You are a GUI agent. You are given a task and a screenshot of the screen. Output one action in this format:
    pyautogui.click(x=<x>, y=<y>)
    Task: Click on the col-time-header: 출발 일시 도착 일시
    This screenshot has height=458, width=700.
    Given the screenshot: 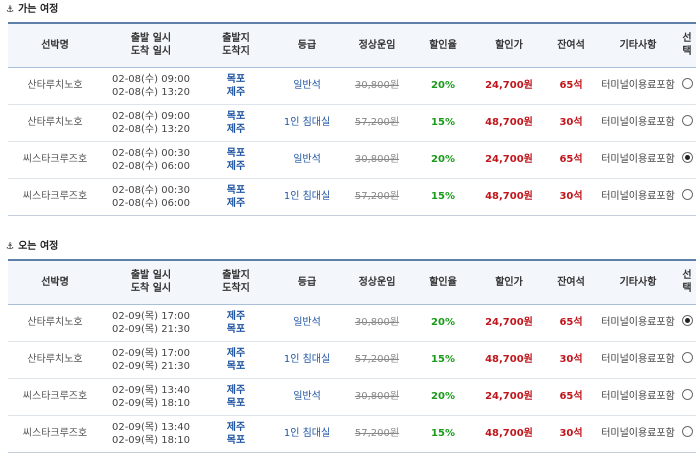 What is the action you would take?
    pyautogui.click(x=151, y=45)
    